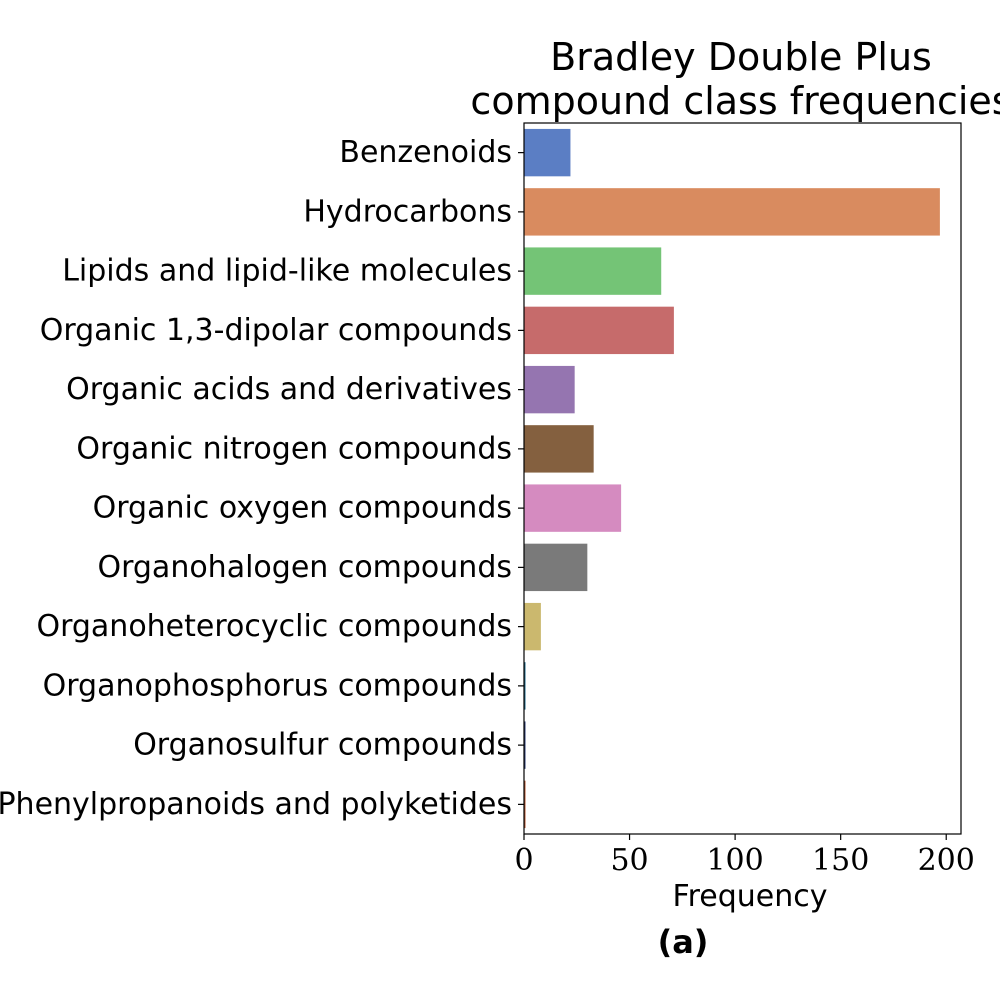 This screenshot has width=1000, height=1000. I want to click on x-tick-label-2: 100, so click(734, 860).